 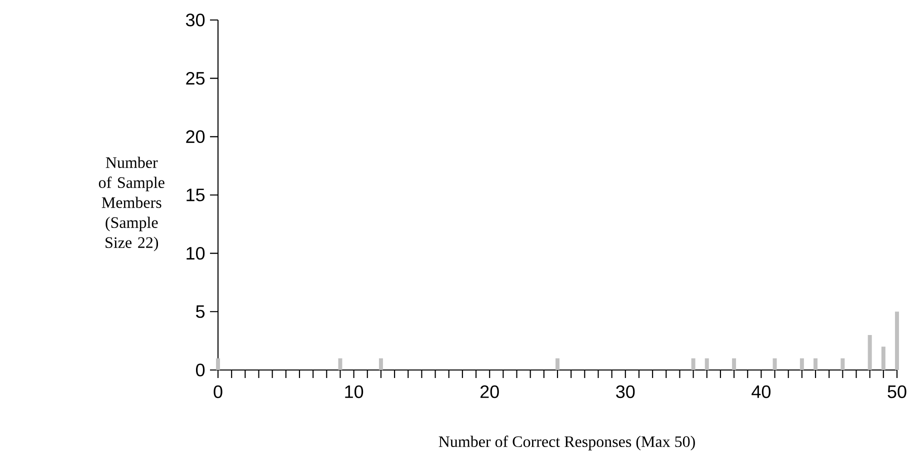 What do you see at coordinates (195, 253) in the screenshot?
I see `y-tick-label: 10` at bounding box center [195, 253].